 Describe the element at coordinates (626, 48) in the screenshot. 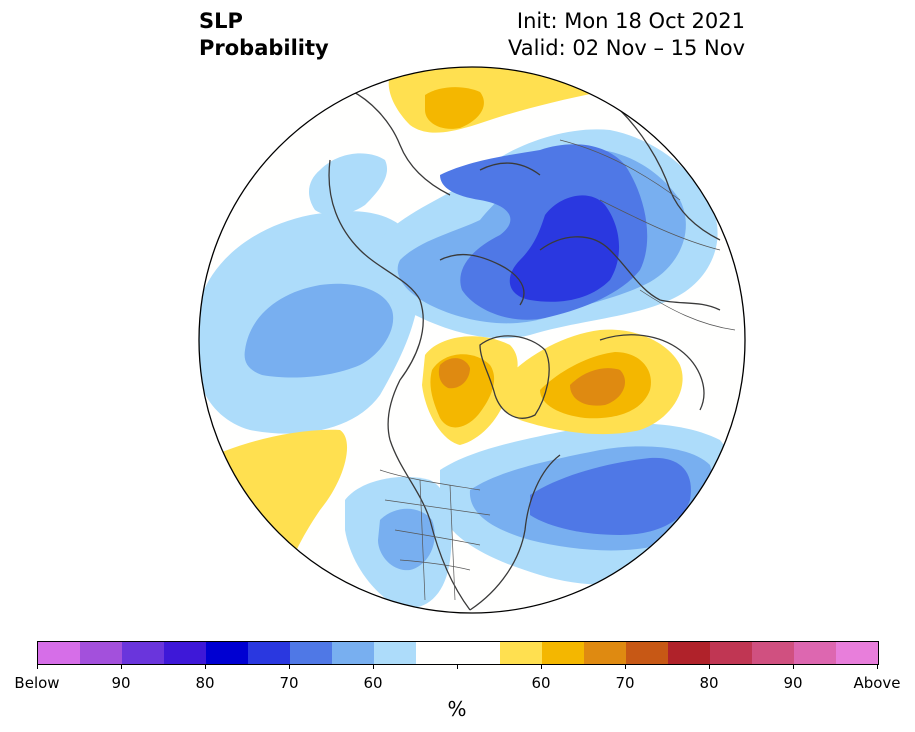

I see `valid-period: Valid: 02 Nov – 15 Nov` at that location.